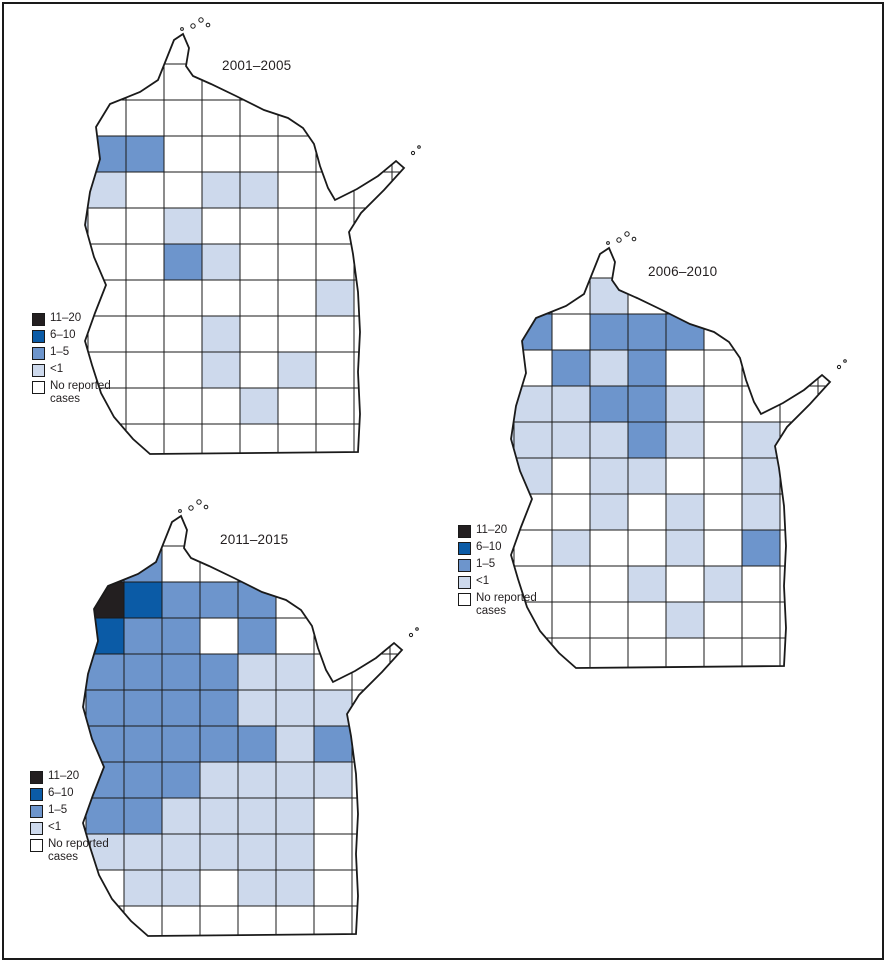 The image size is (890, 966). Describe the element at coordinates (492, 530) in the screenshot. I see `legend-label: 11–20` at that location.